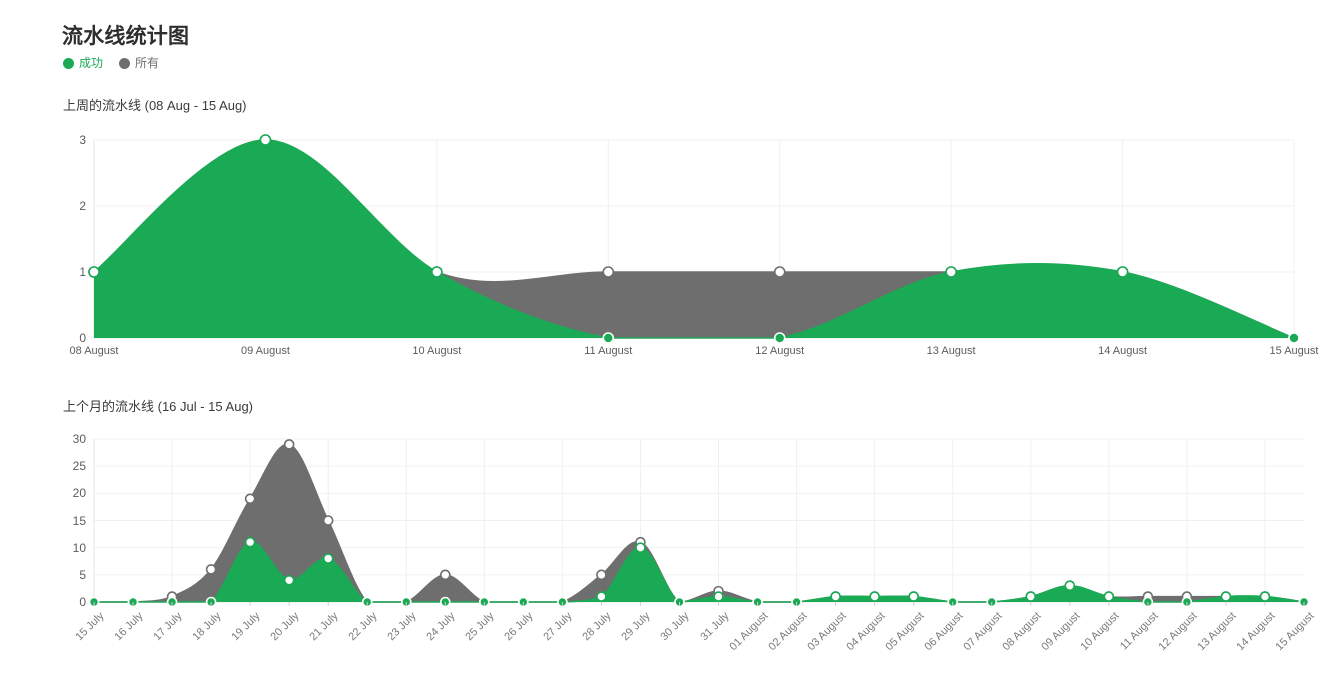 The width and height of the screenshot is (1334, 680). What do you see at coordinates (82, 272) in the screenshot?
I see `y-axis-tick-label: 1` at bounding box center [82, 272].